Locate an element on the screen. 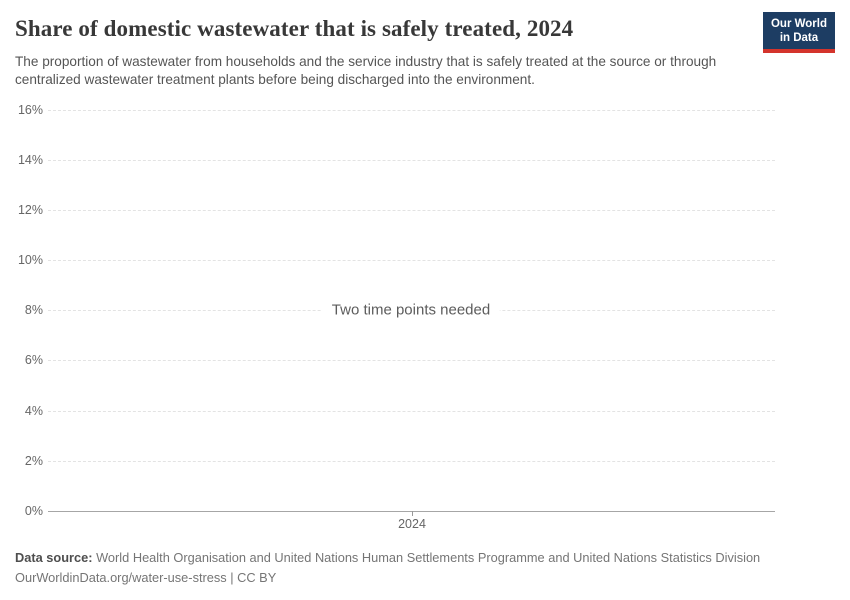 The image size is (850, 600). x-axis-tick-label: 2024 is located at coordinates (412, 524).